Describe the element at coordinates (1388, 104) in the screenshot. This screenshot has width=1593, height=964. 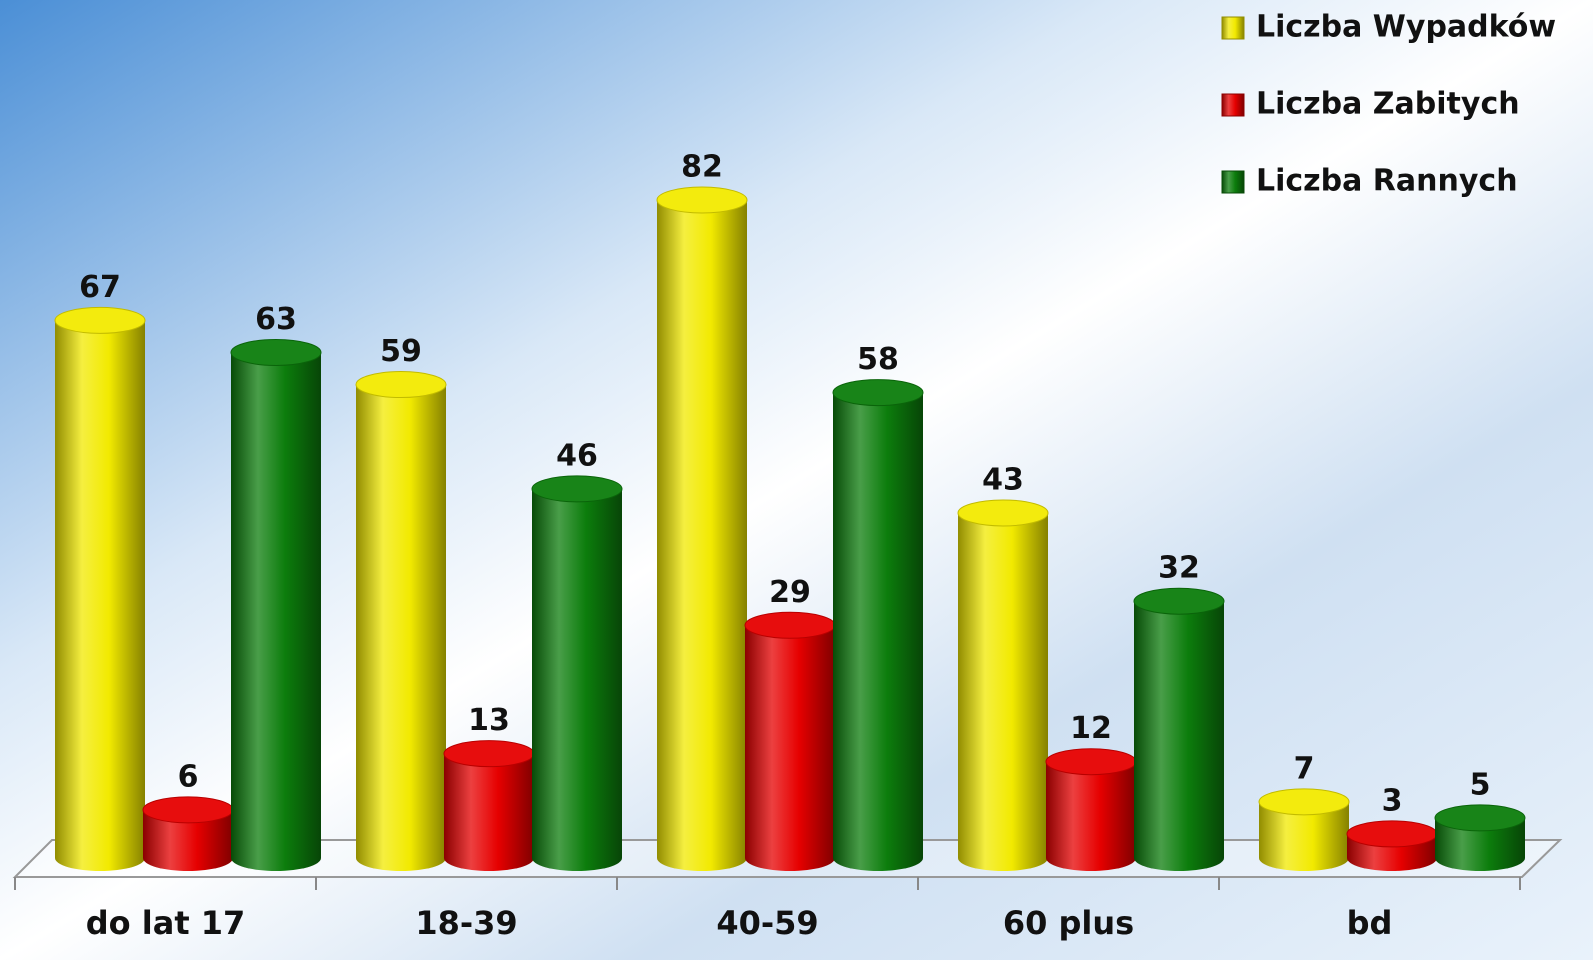
I see `legend-label: Liczba Zabitych` at that location.